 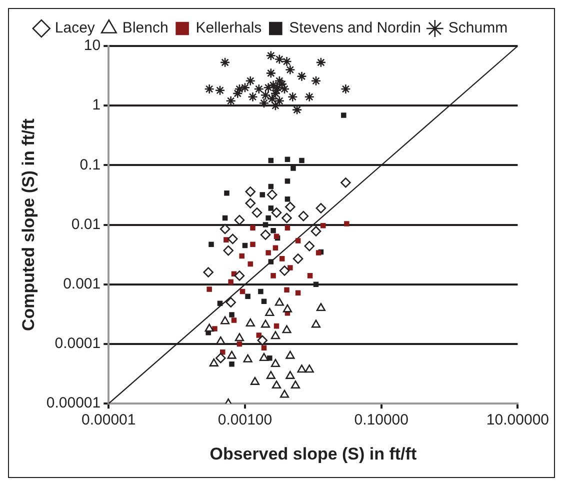 What do you see at coordinates (82, 284) in the screenshot?
I see `y-tick-label: 0.001` at bounding box center [82, 284].